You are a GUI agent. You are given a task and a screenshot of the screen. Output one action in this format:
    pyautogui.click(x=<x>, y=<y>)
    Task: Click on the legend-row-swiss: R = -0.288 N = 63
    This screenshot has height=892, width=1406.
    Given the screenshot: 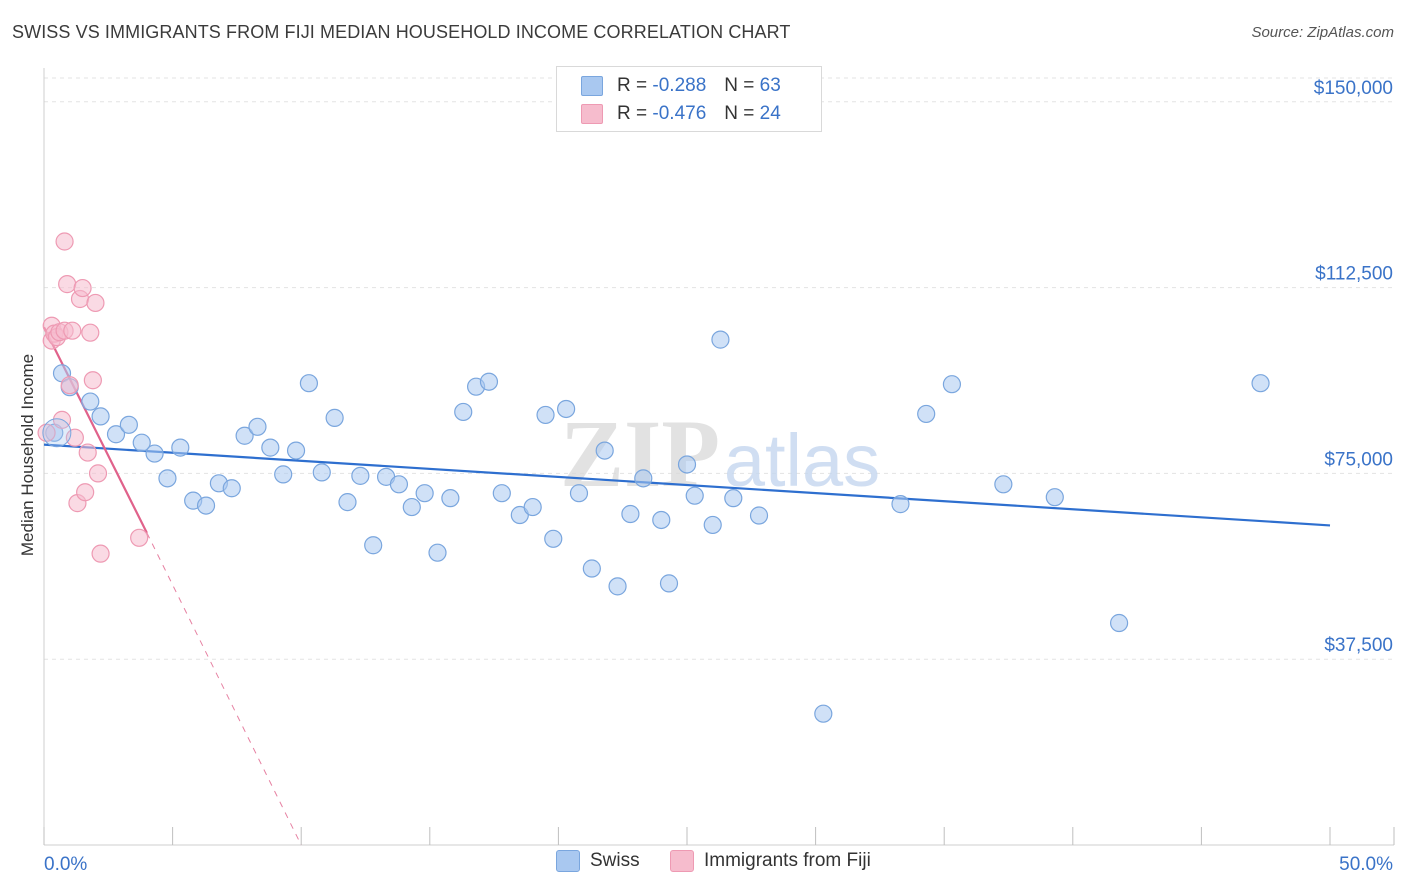 What is the action you would take?
    pyautogui.click(x=681, y=86)
    